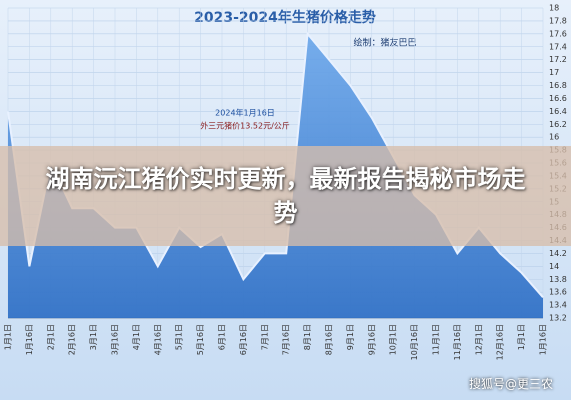 The image size is (571, 400). Describe the element at coordinates (393, 339) in the screenshot. I see `x-tick-label: 10月1日` at that location.